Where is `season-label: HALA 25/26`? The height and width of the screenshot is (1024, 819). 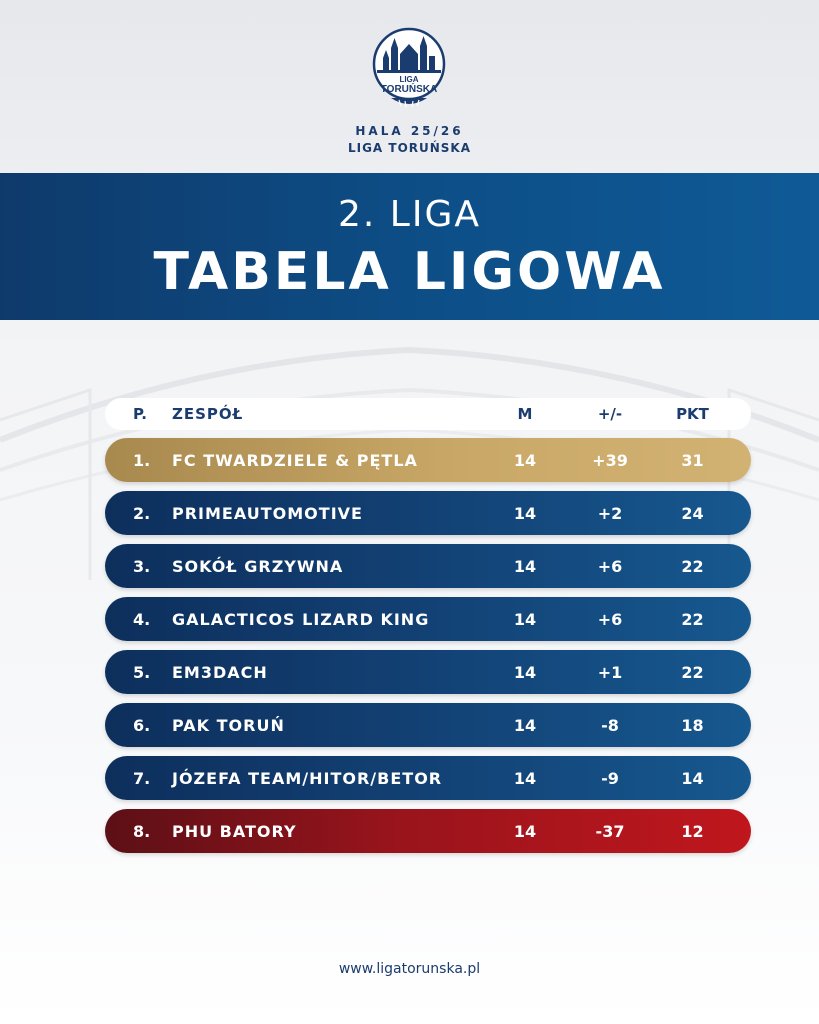 season-label: HALA 25/26 is located at coordinates (409, 131).